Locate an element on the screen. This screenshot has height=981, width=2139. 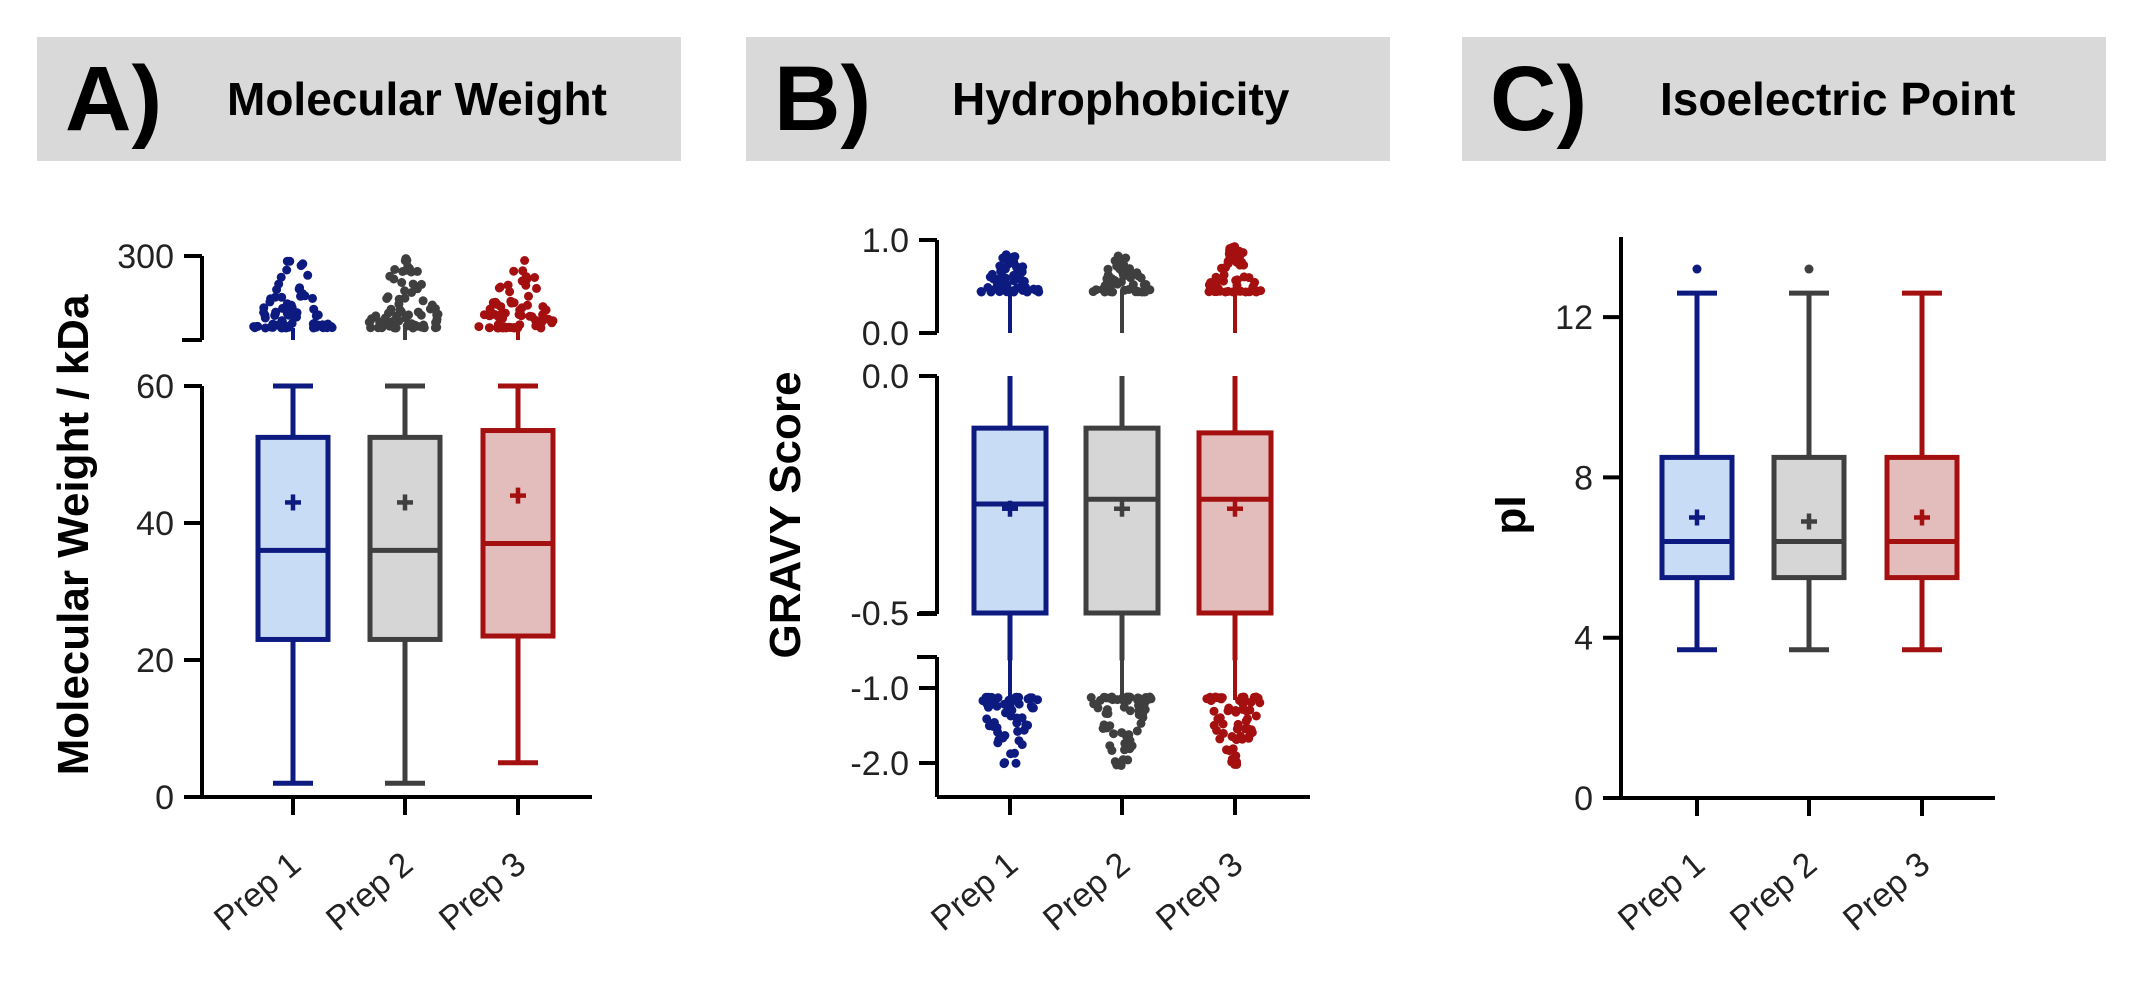
panel-a-prep2-box is located at coordinates (405, 538).